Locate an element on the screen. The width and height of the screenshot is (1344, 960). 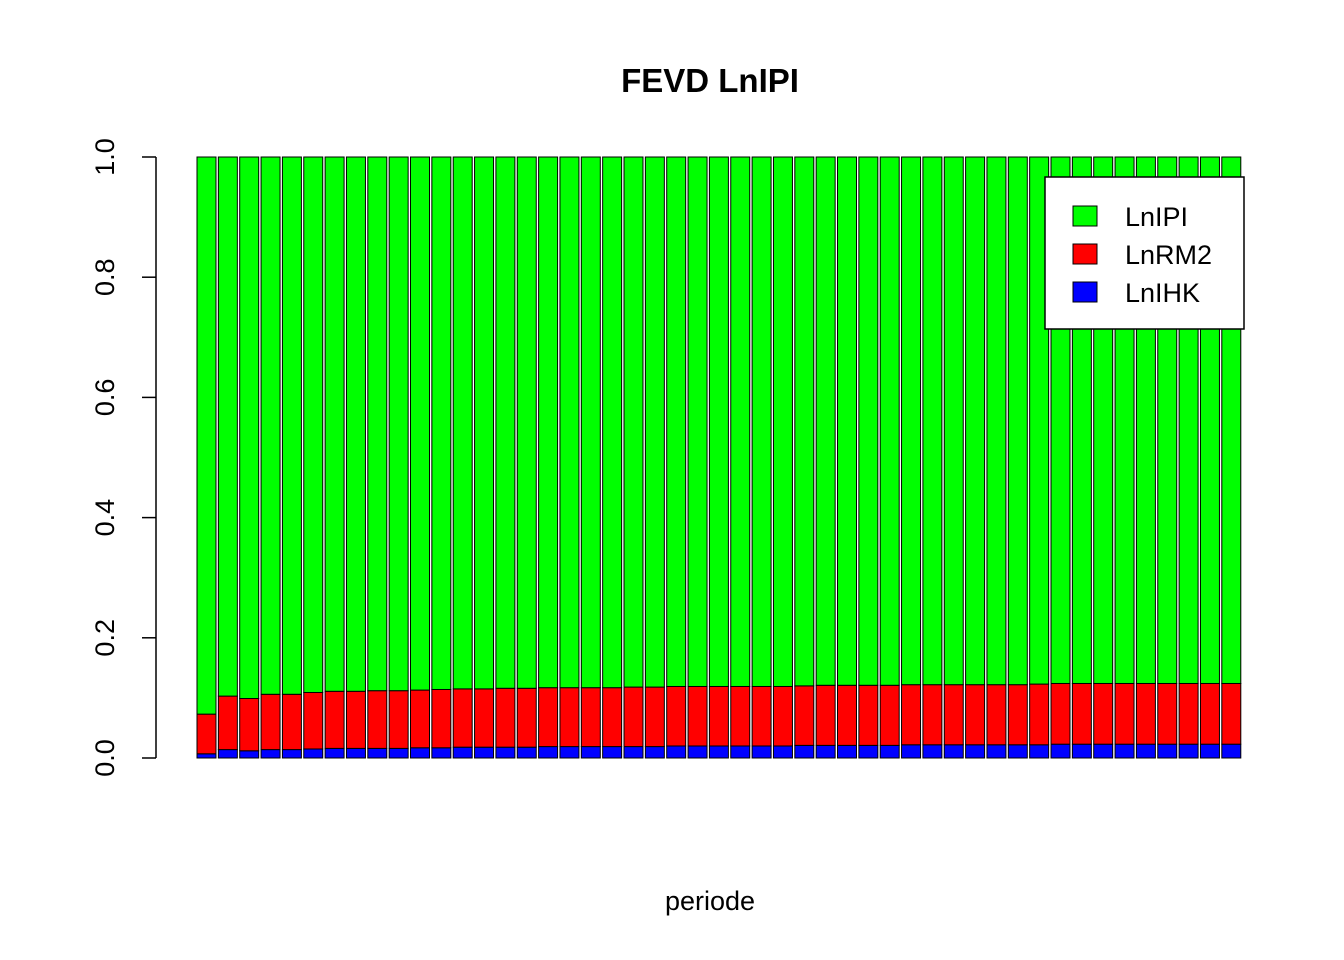
y-axis: 0.0 0.2 0.4 0.6 0.8 1.0 is located at coordinates (123, 457).